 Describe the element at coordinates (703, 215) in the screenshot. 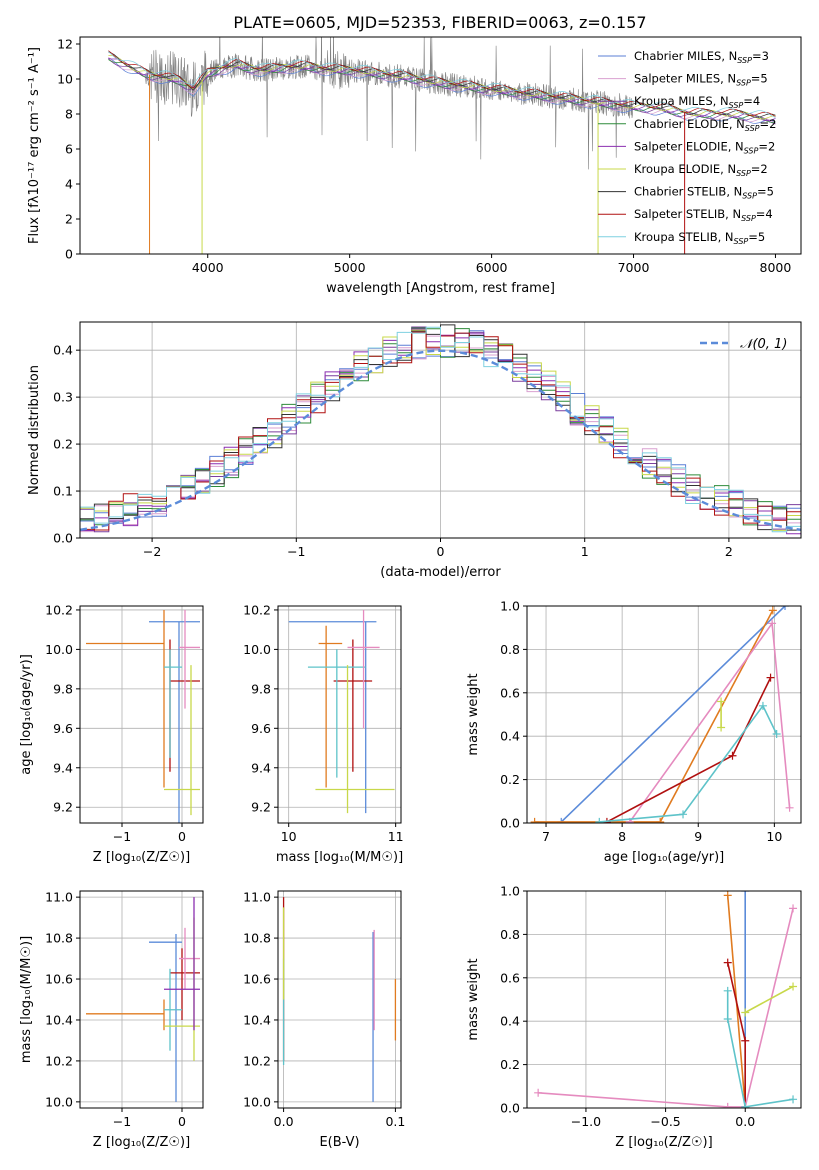

I see `legend-entry: Salpeter STELIB, NSSP=4` at that location.